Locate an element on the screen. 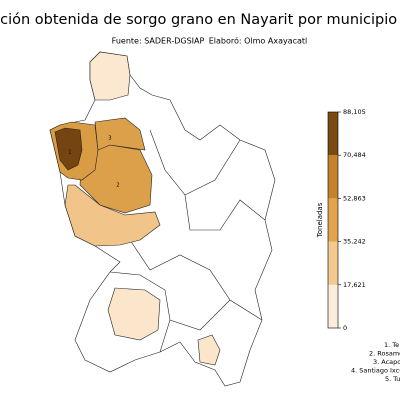 Image resolution: width=400 pixels, height=404 pixels. legend-entry: 5. Tu is located at coordinates (392, 379).